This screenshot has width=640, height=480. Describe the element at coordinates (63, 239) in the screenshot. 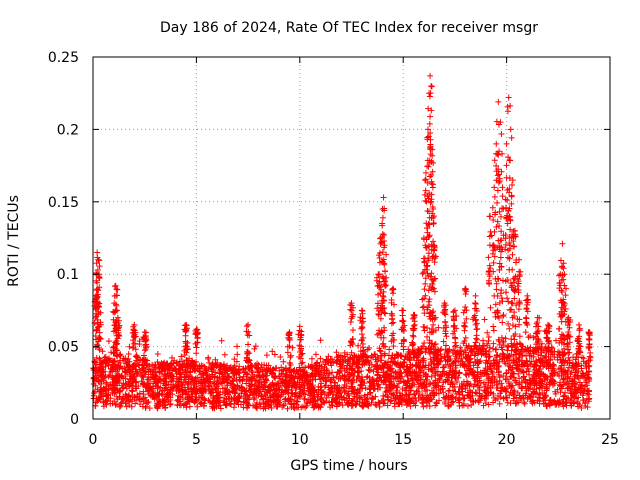

I see `y-tick-labels: 00.050.10.150.20.25` at that location.